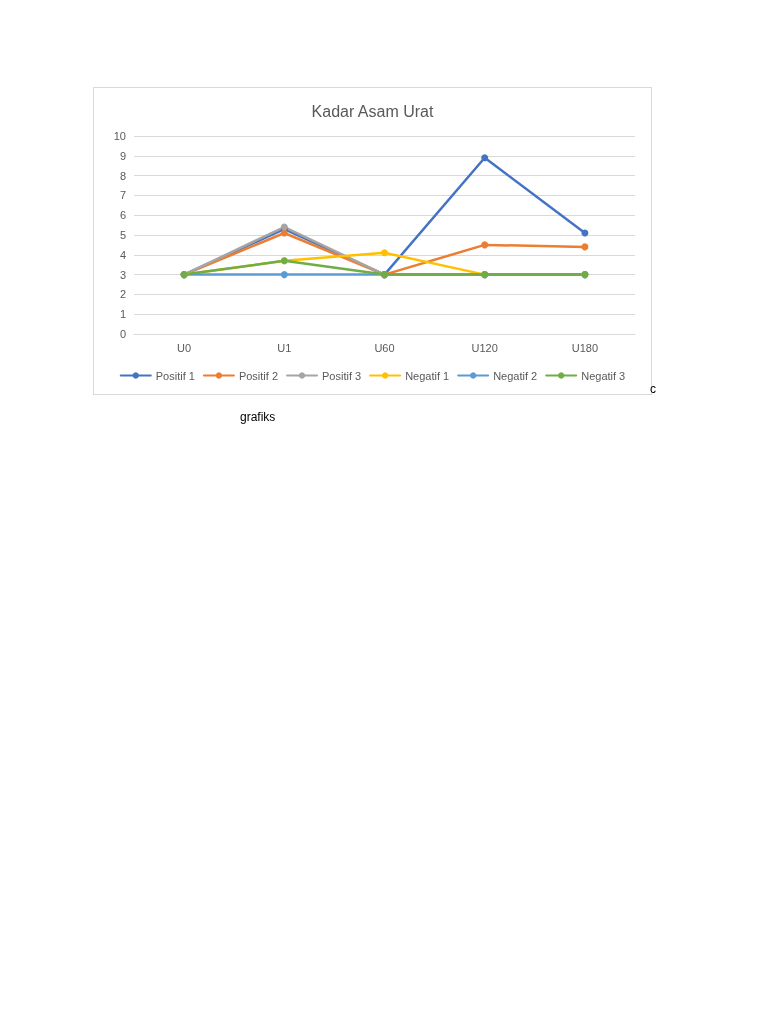  I want to click on y-tick-label: 4, so click(122, 254).